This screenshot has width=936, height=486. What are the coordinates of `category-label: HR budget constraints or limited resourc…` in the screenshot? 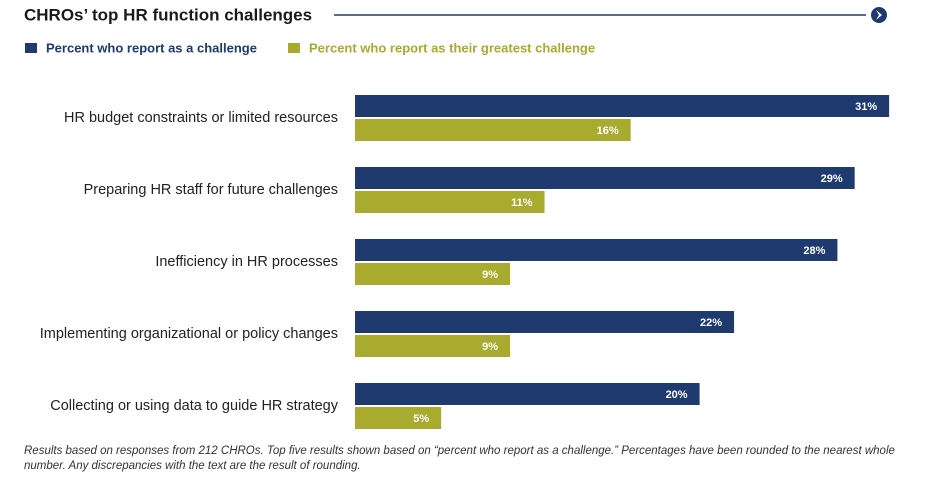 It's located at (201, 118).